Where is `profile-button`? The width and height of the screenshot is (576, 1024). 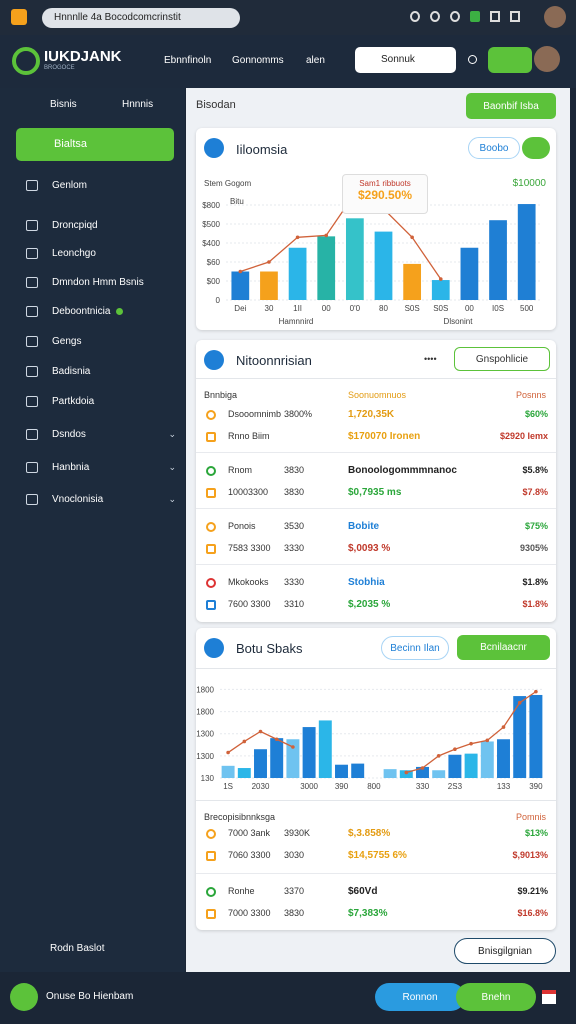
profile-button is located at coordinates (510, 60).